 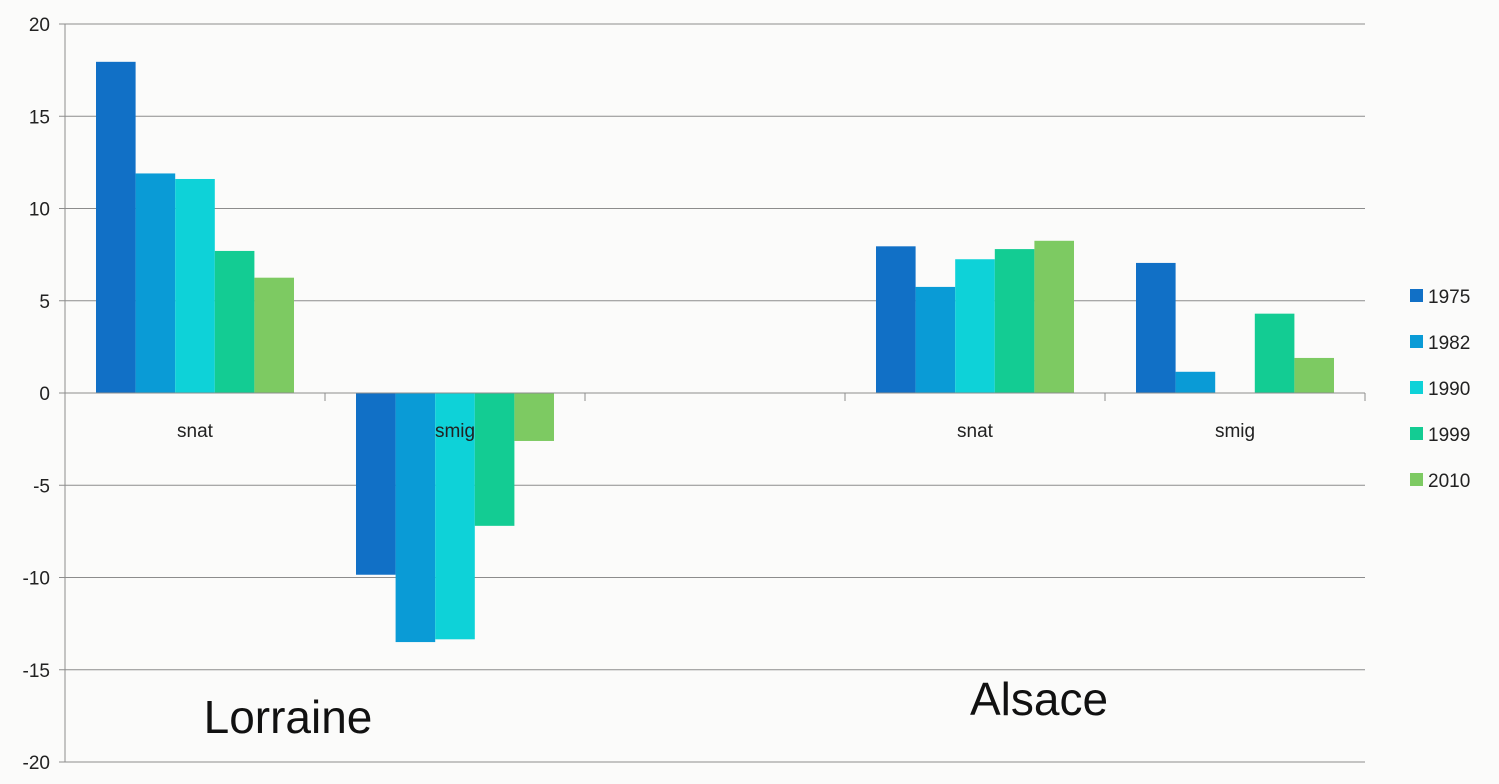 What do you see at coordinates (36, 579) in the screenshot?
I see `y-tick-label: -10` at bounding box center [36, 579].